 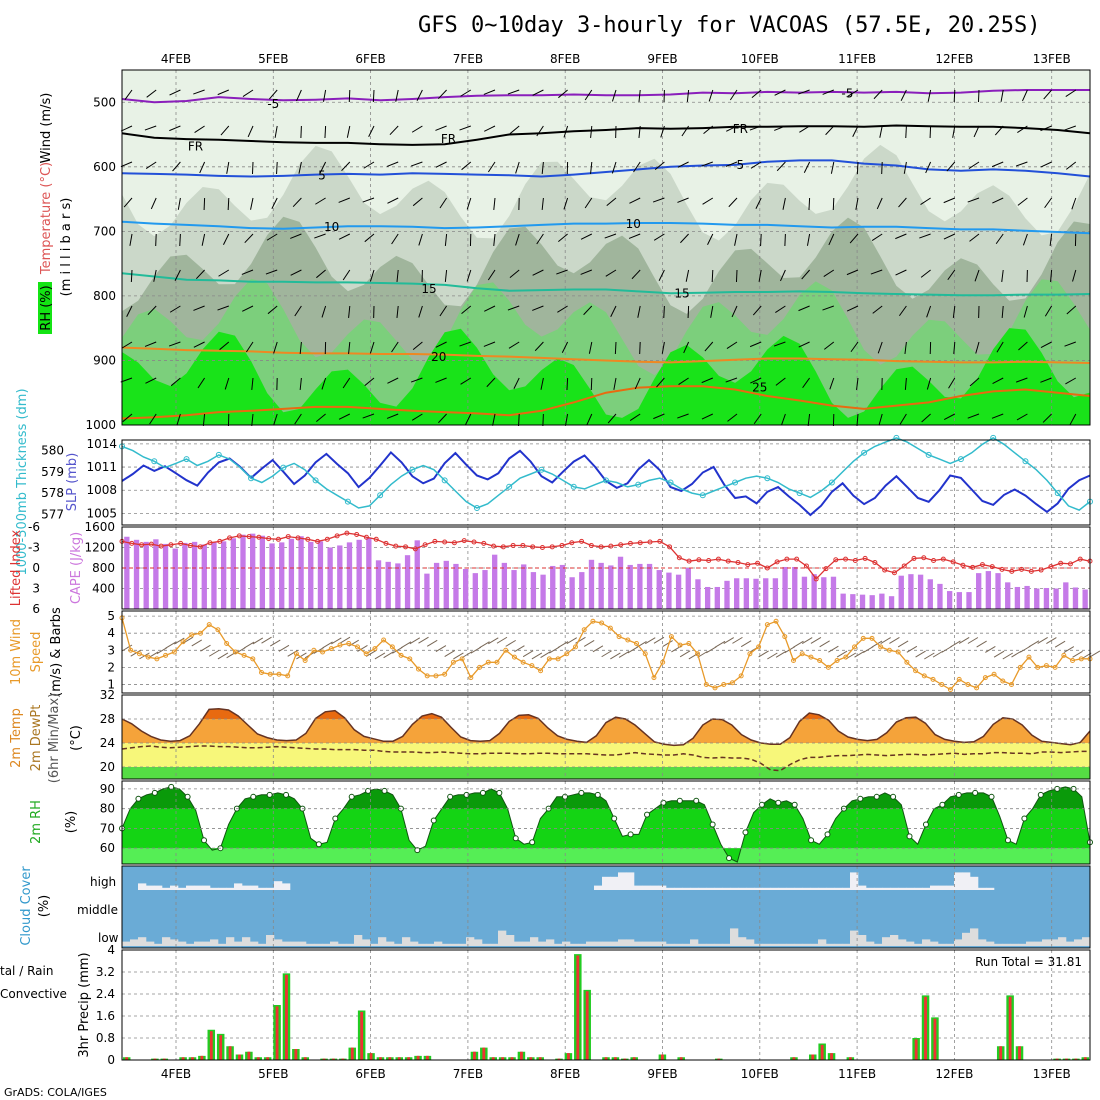 What do you see at coordinates (606, 737) in the screenshot?
I see `temp-frame` at bounding box center [606, 737].